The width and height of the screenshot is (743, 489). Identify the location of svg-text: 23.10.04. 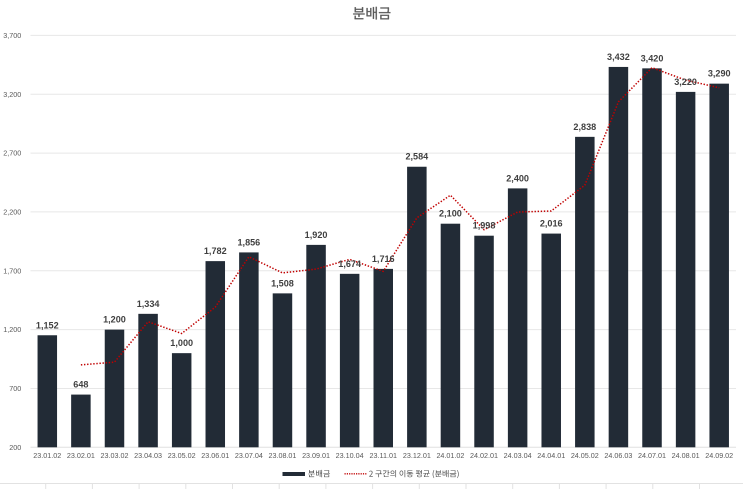
(350, 455).